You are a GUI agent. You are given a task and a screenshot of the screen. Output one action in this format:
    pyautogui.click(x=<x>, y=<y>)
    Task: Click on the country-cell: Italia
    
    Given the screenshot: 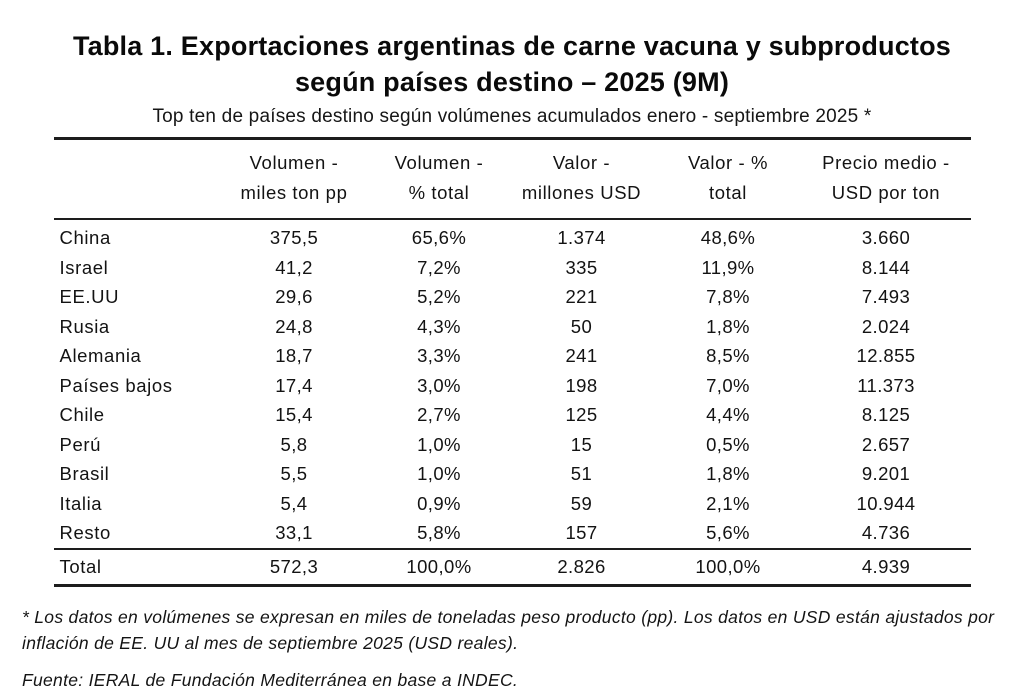 What is the action you would take?
    pyautogui.click(x=81, y=503)
    